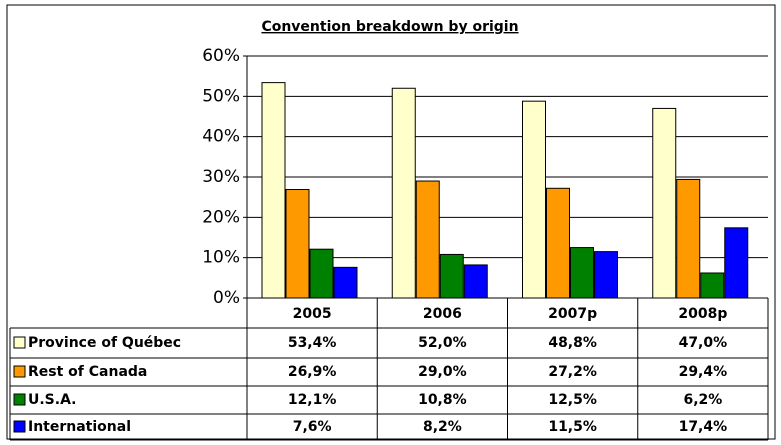  Describe the element at coordinates (221, 96) in the screenshot. I see `y-tick-label: 50%` at that location.